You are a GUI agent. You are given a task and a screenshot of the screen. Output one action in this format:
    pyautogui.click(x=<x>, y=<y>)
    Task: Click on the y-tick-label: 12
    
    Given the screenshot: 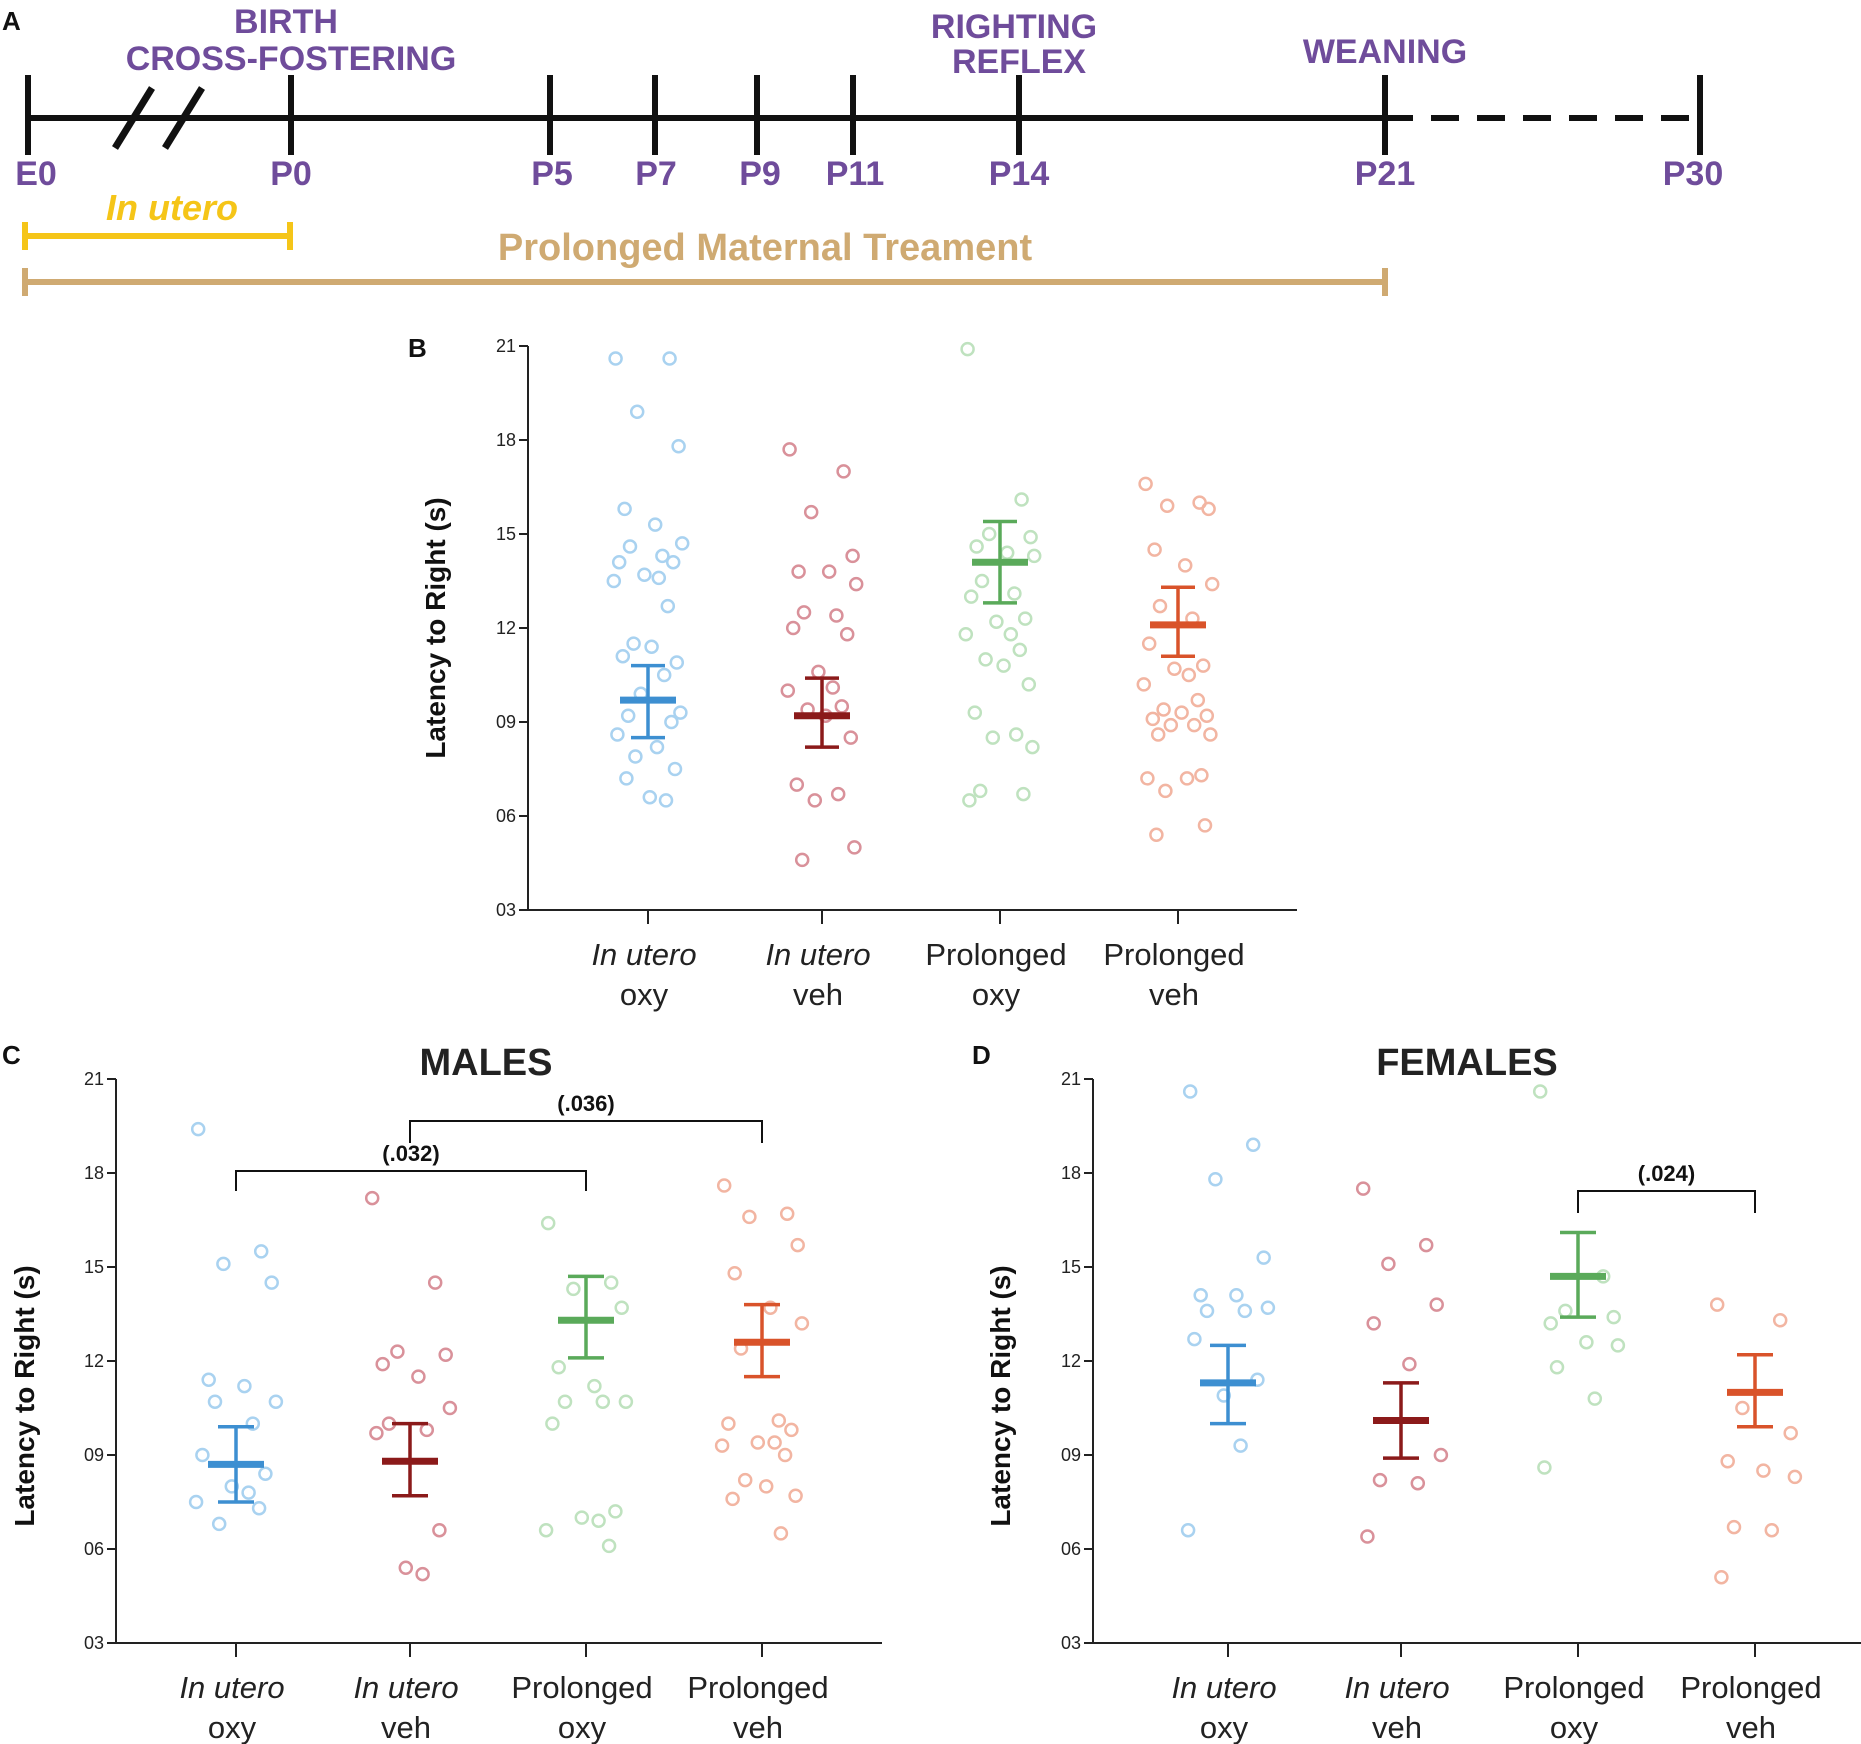 What is the action you would take?
    pyautogui.click(x=94, y=1361)
    